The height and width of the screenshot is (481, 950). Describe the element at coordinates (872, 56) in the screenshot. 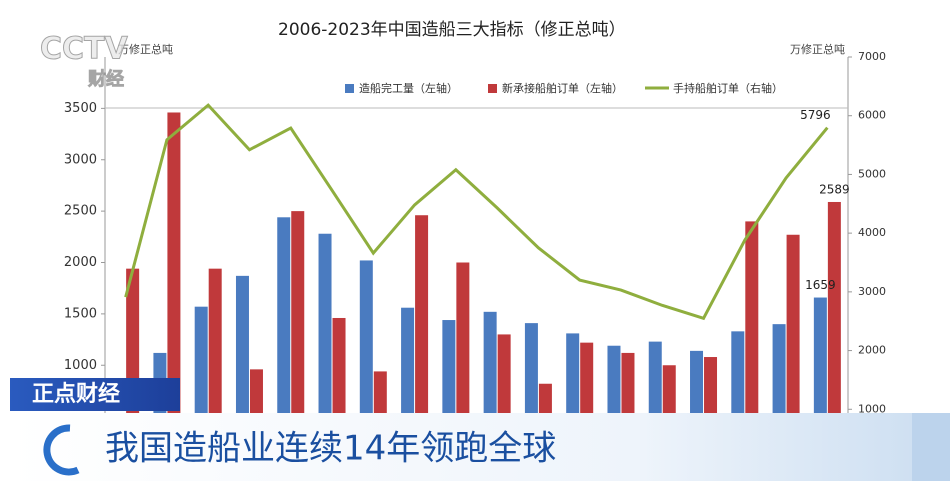

I see `y2-tick-label: 7000` at that location.